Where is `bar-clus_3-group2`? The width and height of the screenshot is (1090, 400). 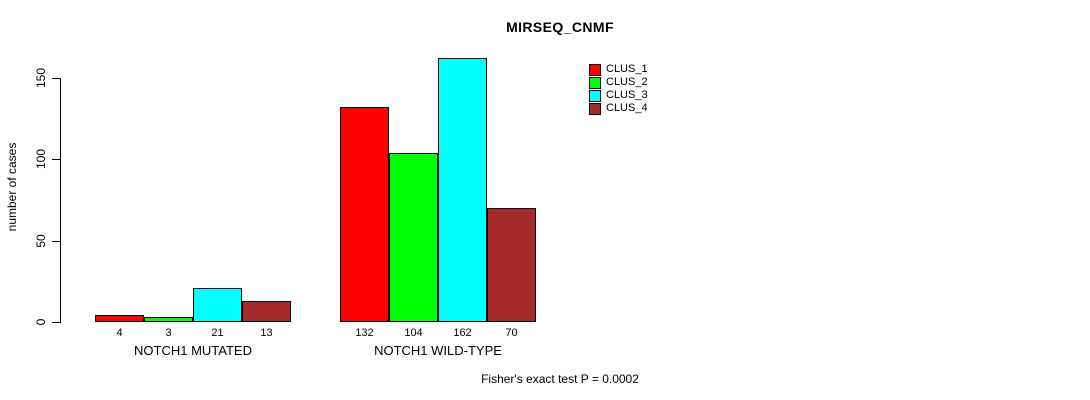 bar-clus_3-group2 is located at coordinates (462, 190).